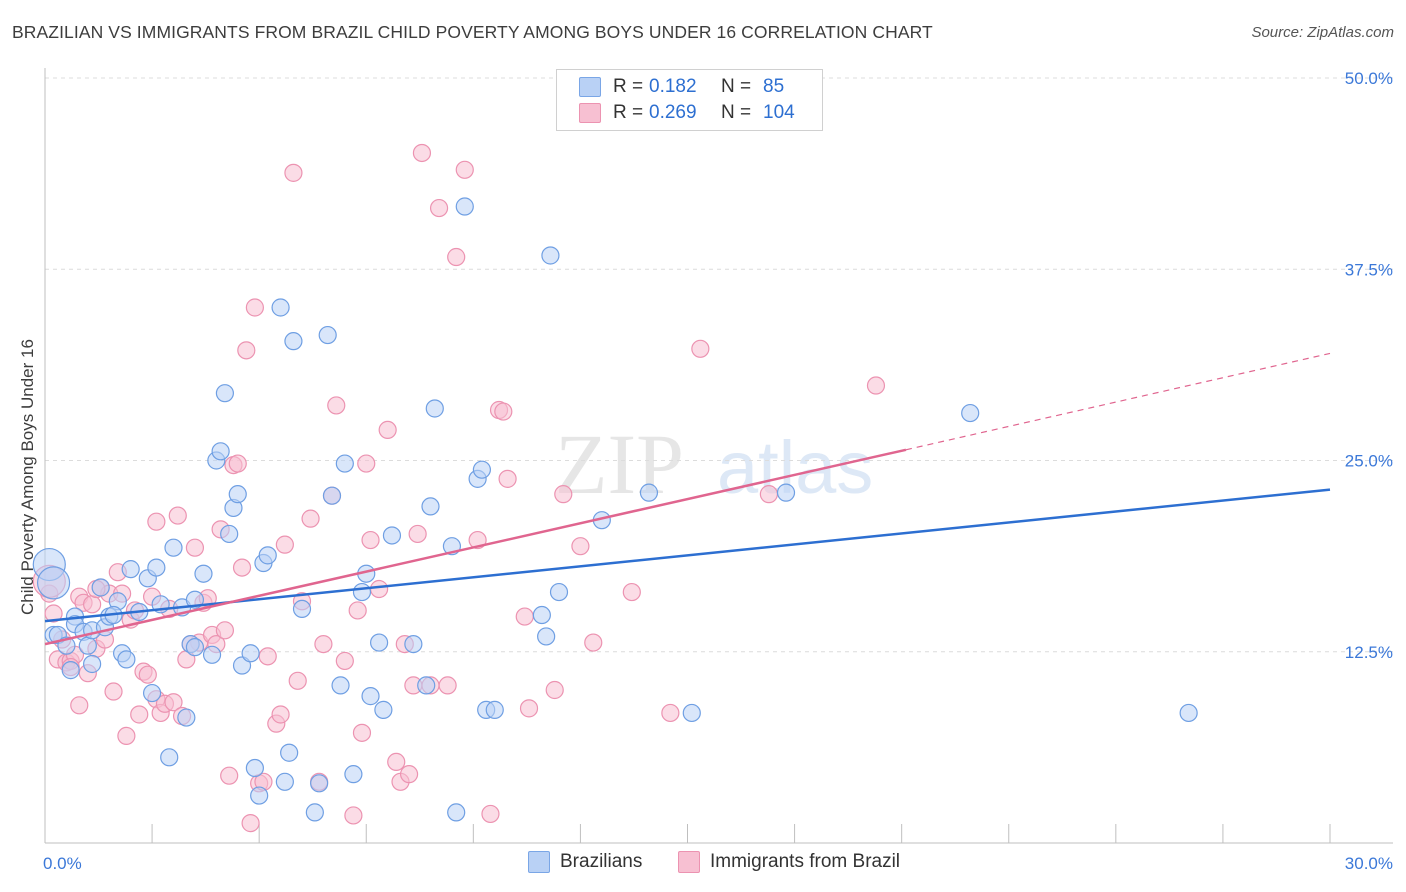 The image size is (1406, 892). I want to click on x-axis, so click(718, 834).